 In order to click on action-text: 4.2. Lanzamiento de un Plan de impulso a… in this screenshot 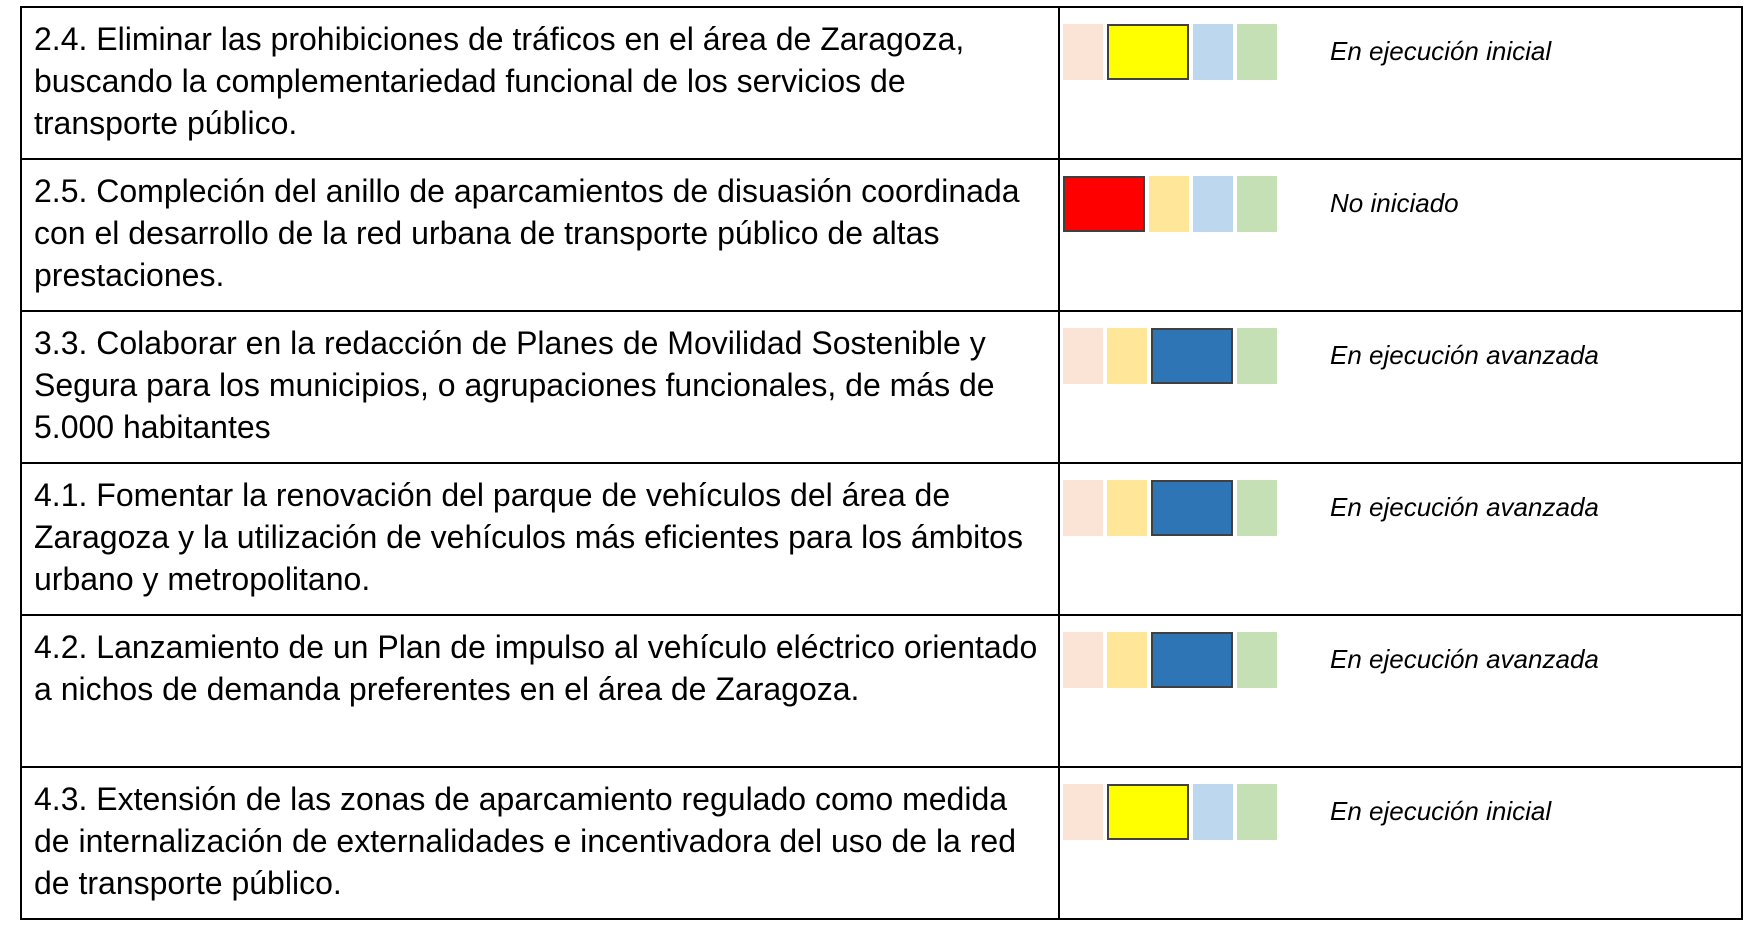, I will do `click(541, 691)`.